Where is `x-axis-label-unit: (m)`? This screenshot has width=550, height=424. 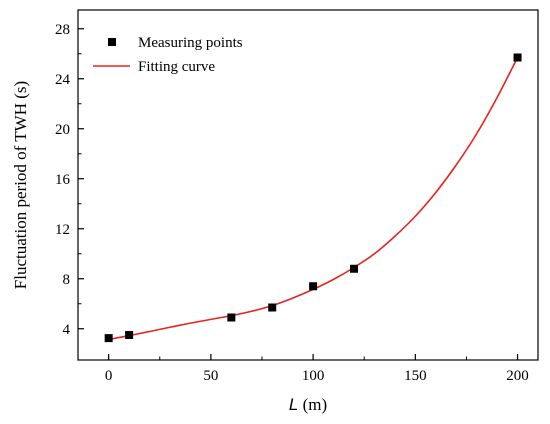 x-axis-label-unit: (m) is located at coordinates (312, 404).